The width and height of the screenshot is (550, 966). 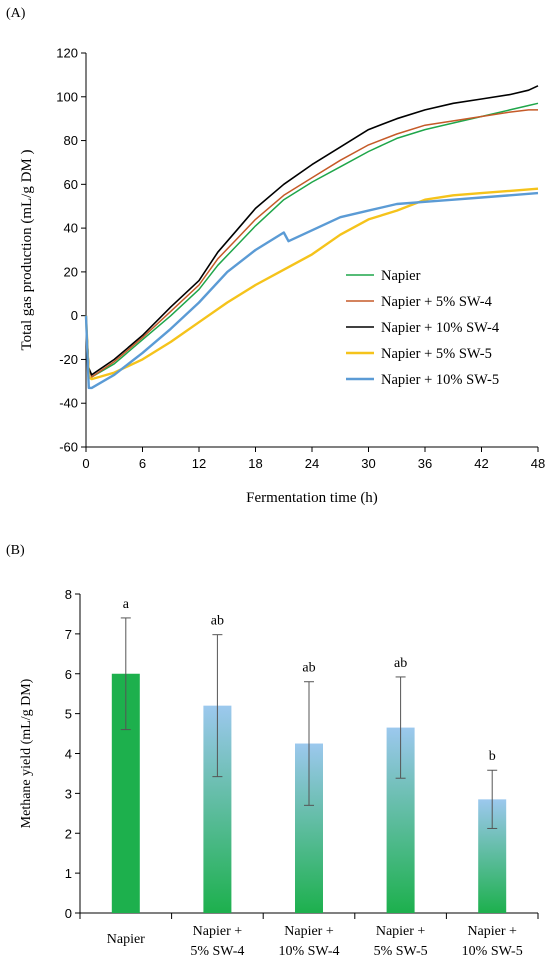 I want to click on x-tick-label: 12, so click(x=199, y=463).